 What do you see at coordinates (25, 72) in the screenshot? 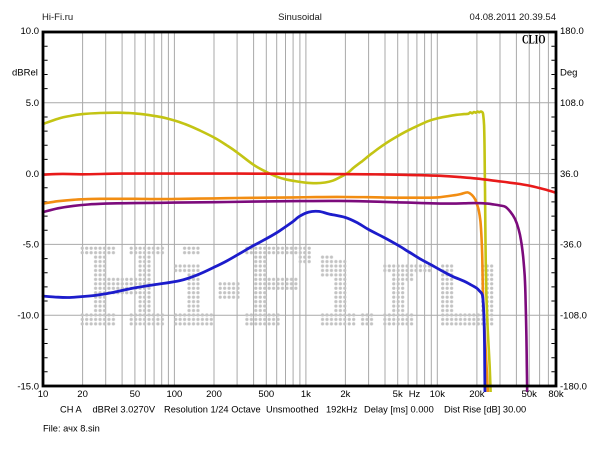
I see `svg-text: dBRel` at bounding box center [25, 72].